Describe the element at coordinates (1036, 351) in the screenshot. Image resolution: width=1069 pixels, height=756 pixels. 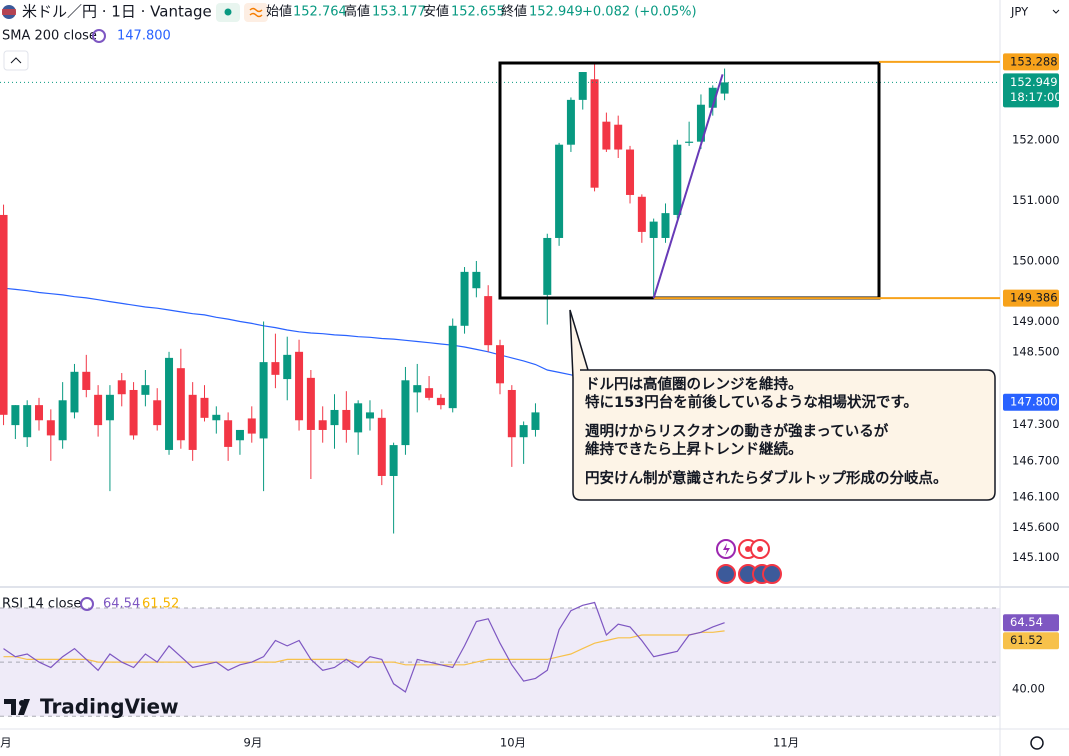
I see `y-tick-label: 148.500` at that location.